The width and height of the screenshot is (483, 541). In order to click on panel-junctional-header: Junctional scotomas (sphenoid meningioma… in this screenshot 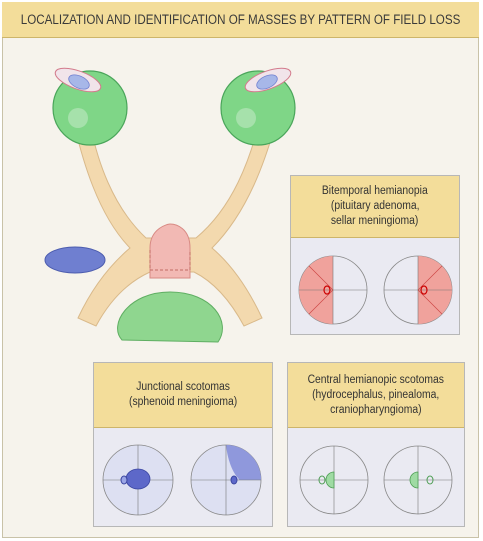, I will do `click(183, 395)`.